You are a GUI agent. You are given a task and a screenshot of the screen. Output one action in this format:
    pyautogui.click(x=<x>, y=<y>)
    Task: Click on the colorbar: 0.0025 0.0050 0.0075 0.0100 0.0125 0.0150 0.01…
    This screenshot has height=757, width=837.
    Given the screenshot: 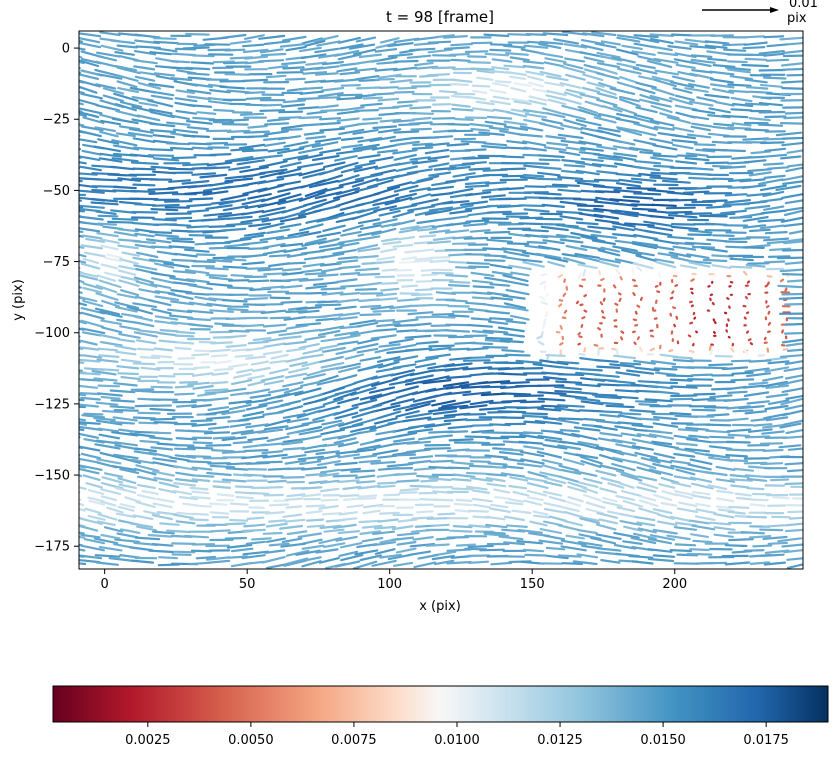 What is the action you would take?
    pyautogui.click(x=440, y=716)
    